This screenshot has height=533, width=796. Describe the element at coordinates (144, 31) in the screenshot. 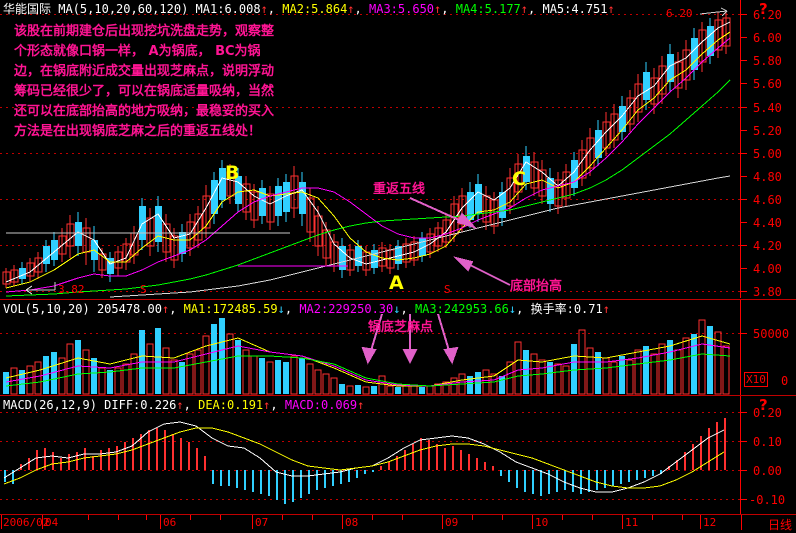

I see `note-line-1: 该股在前期建仓后出现挖坑洗盘走势，观察整` at that location.